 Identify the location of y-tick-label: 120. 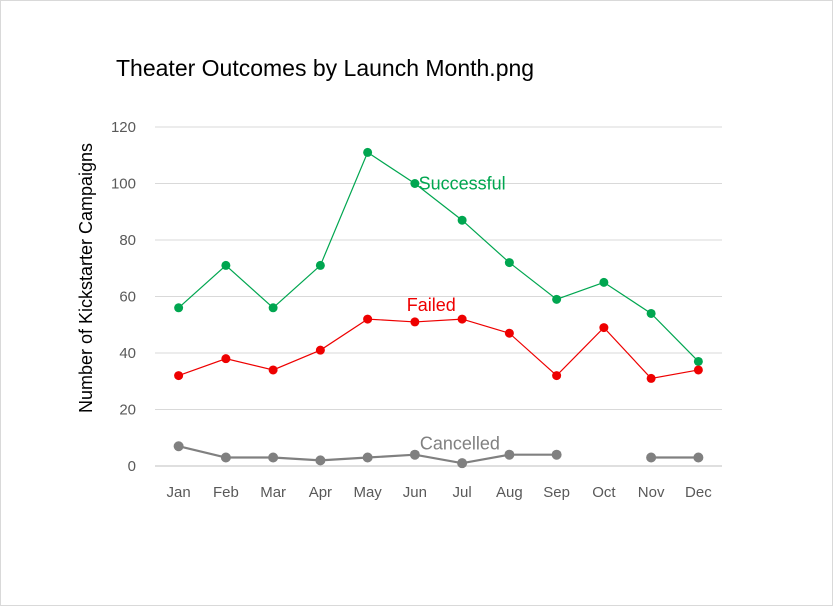
(123, 127).